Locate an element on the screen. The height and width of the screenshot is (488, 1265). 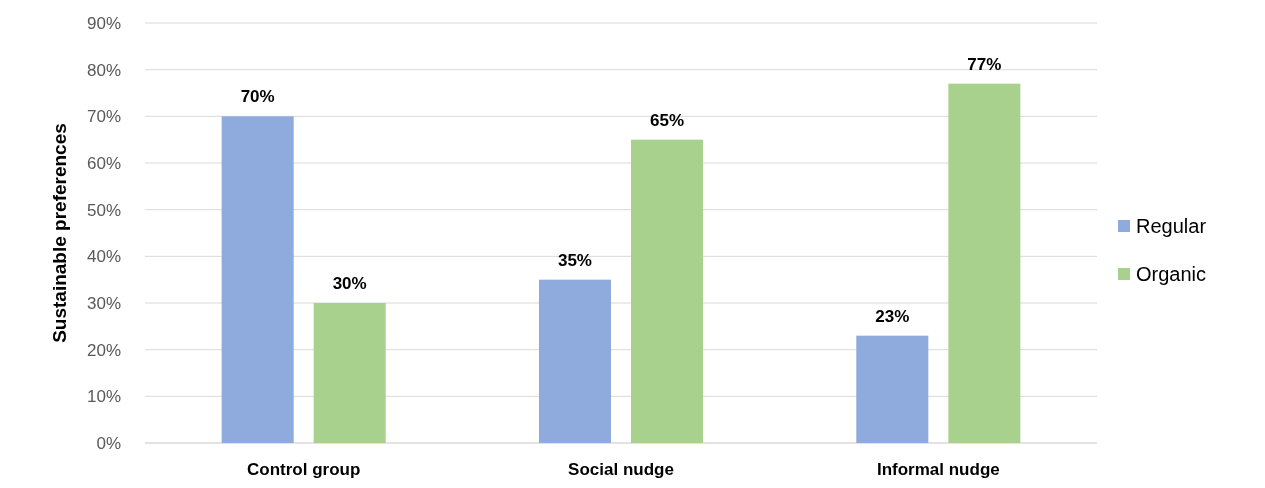
data-label: 65% is located at coordinates (667, 120).